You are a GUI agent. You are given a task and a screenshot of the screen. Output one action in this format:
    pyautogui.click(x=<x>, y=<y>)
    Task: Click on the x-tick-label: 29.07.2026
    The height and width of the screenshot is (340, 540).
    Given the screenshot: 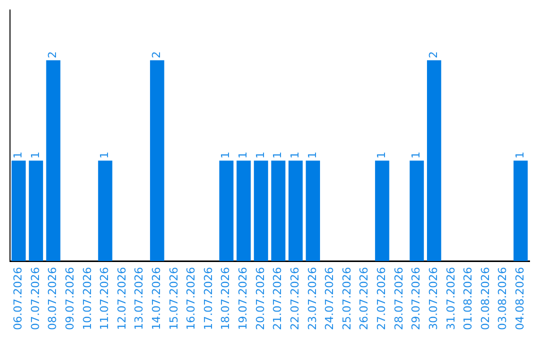 What is the action you would take?
    pyautogui.click(x=416, y=298)
    